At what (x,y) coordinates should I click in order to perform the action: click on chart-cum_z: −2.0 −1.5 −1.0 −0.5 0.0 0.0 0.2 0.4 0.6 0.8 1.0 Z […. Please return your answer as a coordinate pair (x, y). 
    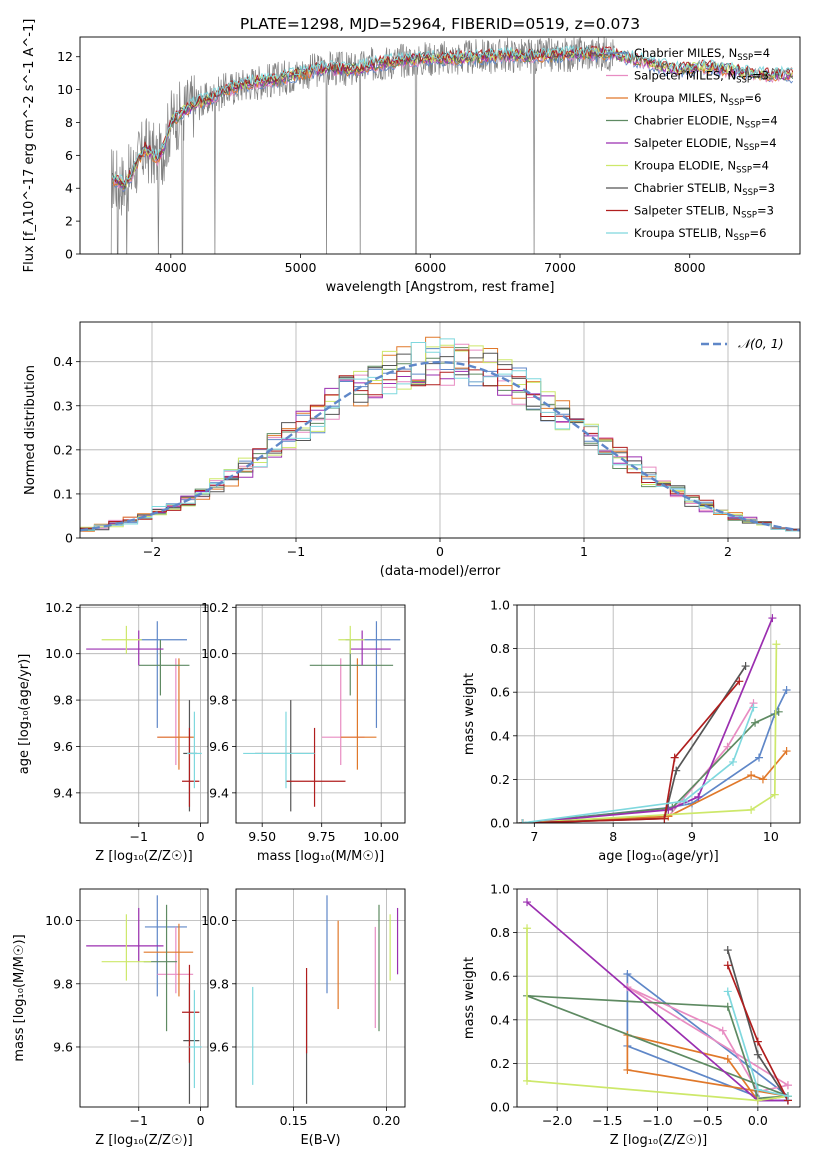
    Looking at the image, I should click on (631, 1015).